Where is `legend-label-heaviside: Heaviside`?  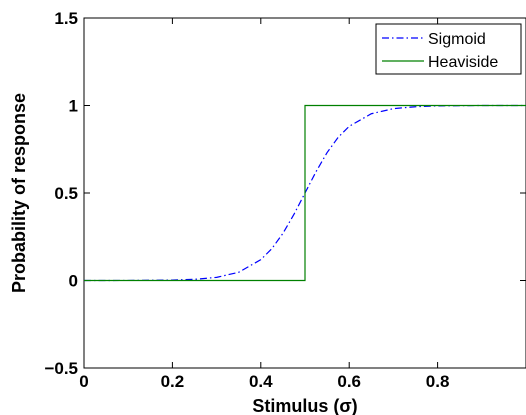 legend-label-heaviside: Heaviside is located at coordinates (463, 62).